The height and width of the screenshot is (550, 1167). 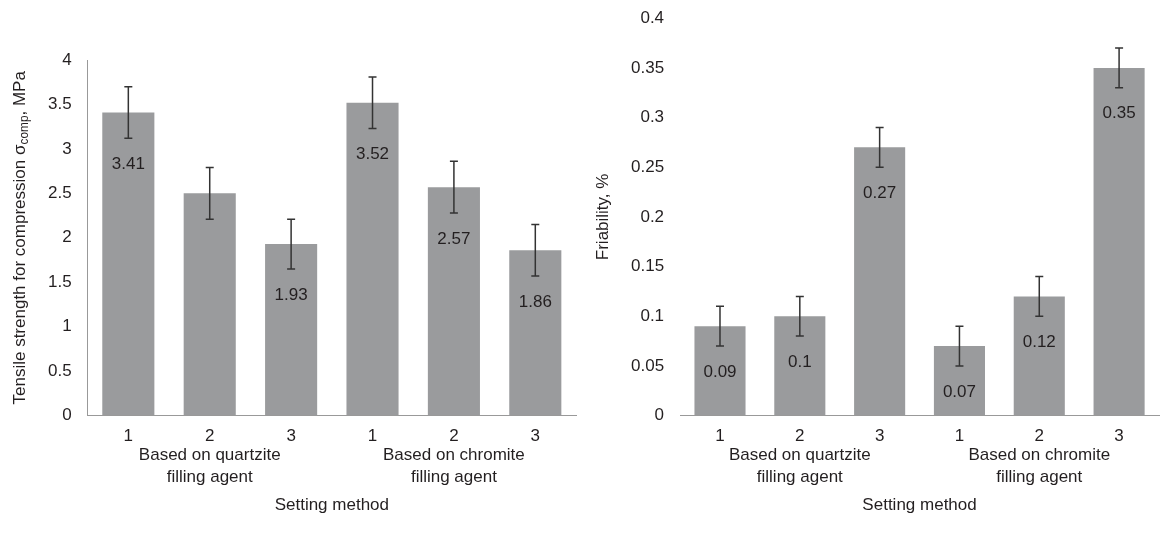 I want to click on y-tick-label: 3, so click(x=67, y=148).